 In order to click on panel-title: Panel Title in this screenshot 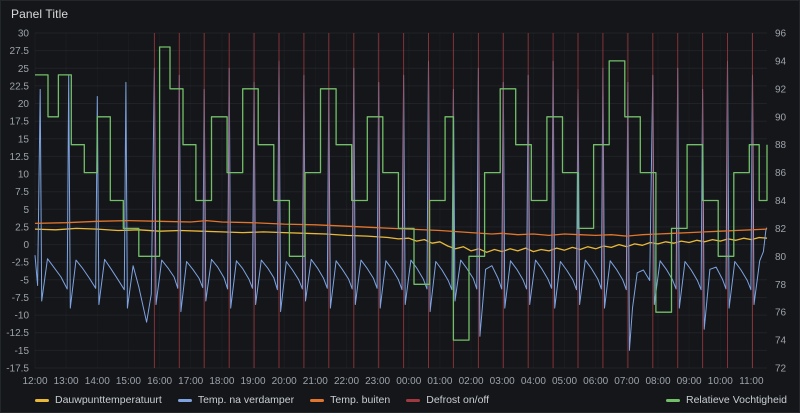, I will do `click(40, 14)`.